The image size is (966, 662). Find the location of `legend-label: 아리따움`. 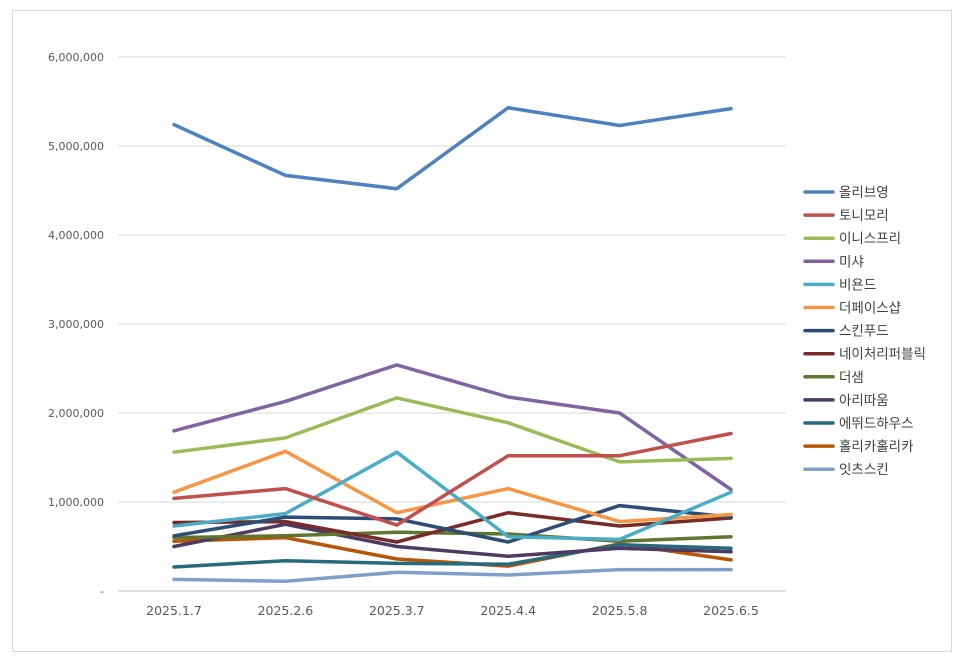

legend-label: 아리따움 is located at coordinates (864, 401).